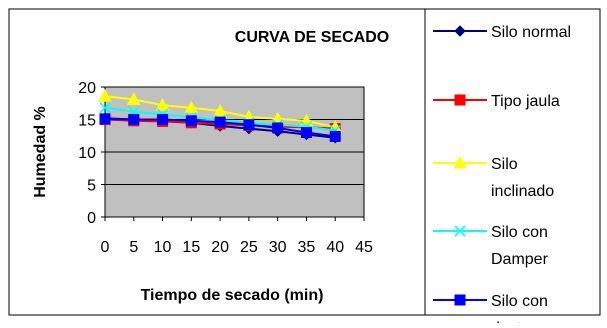 The image size is (607, 328). Describe the element at coordinates (312, 37) in the screenshot. I see `chart-title: CURVA DE SECADO` at that location.